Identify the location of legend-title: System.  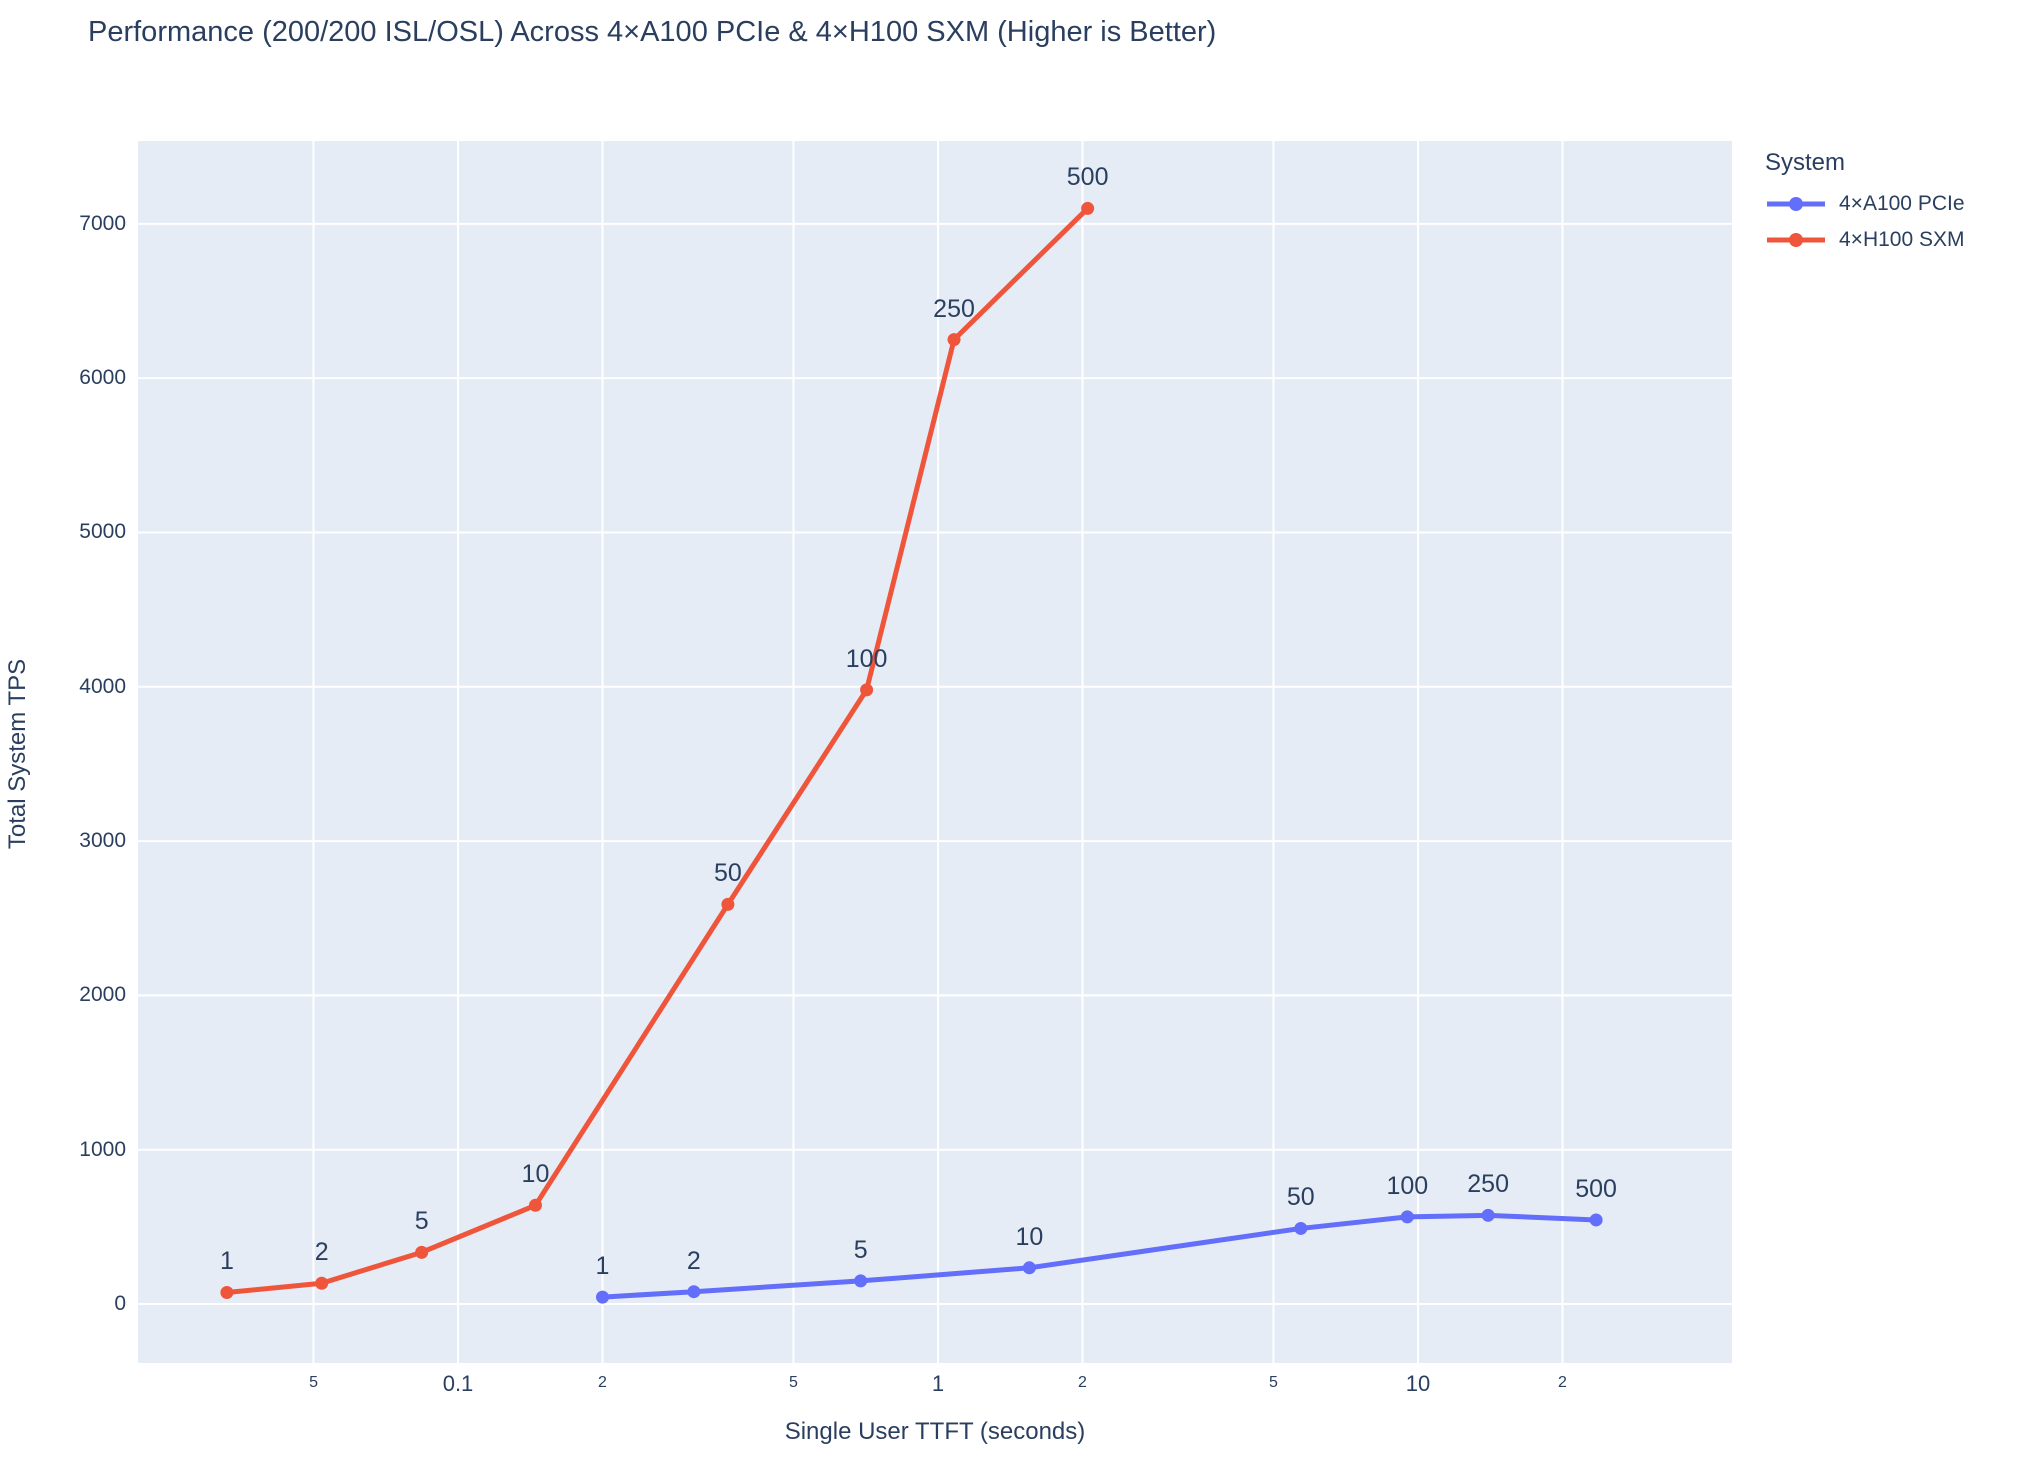
(1805, 162).